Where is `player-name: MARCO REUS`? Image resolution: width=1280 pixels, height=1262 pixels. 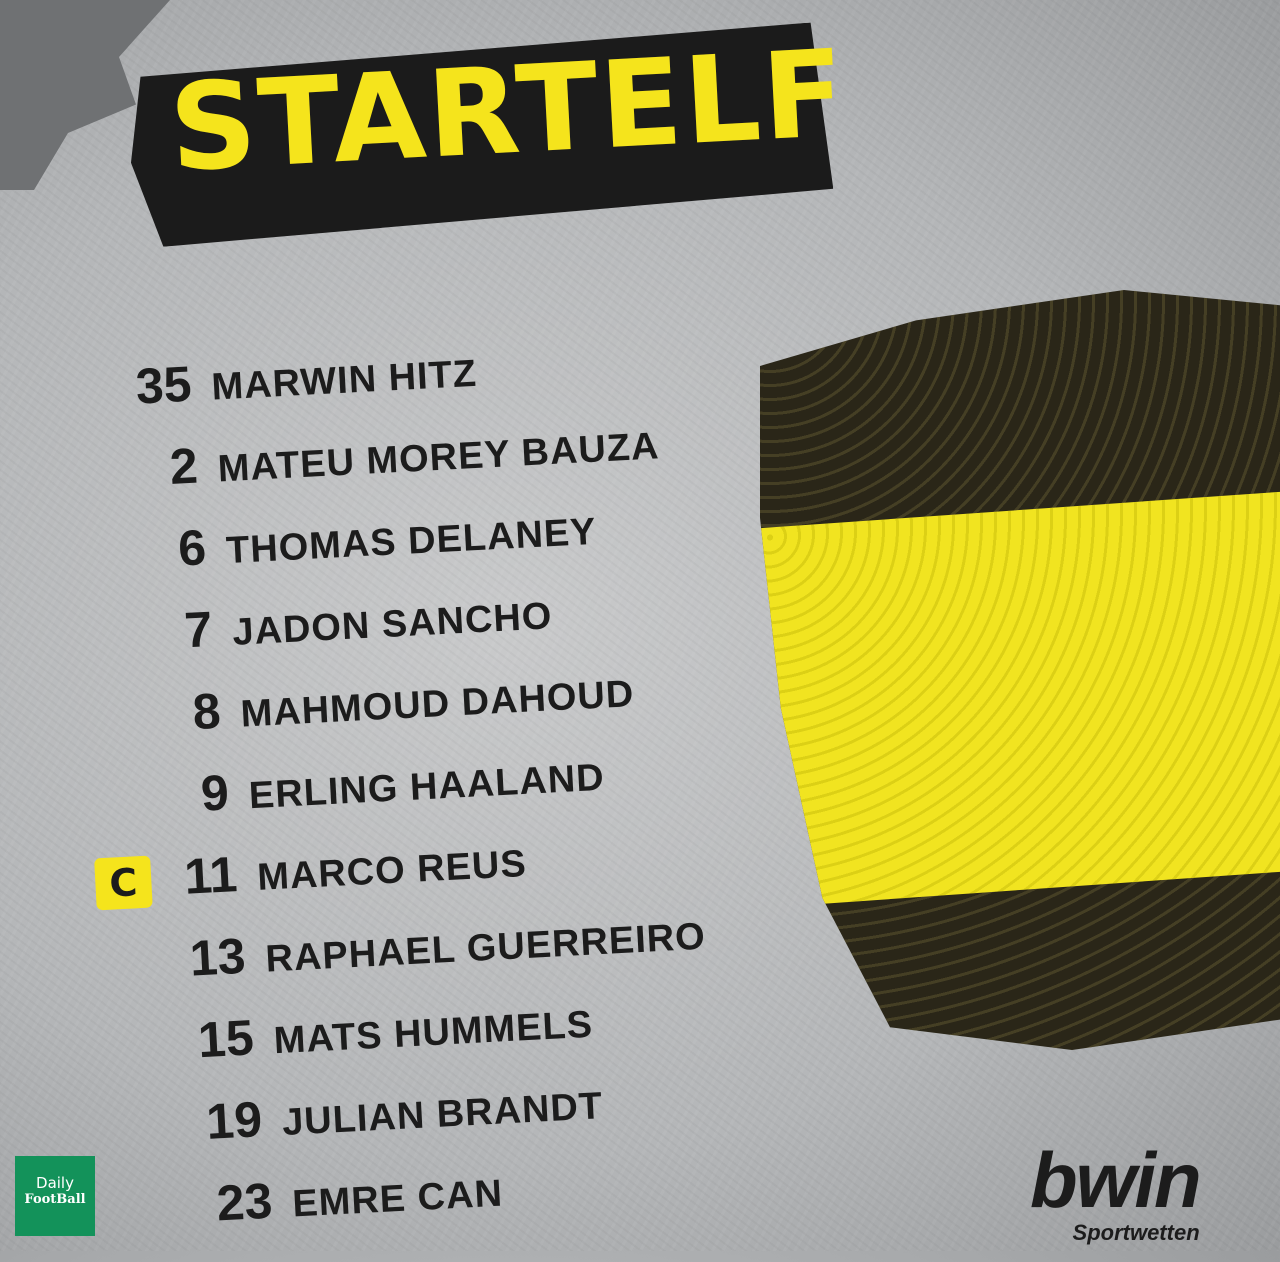 player-name: MARCO REUS is located at coordinates (392, 870).